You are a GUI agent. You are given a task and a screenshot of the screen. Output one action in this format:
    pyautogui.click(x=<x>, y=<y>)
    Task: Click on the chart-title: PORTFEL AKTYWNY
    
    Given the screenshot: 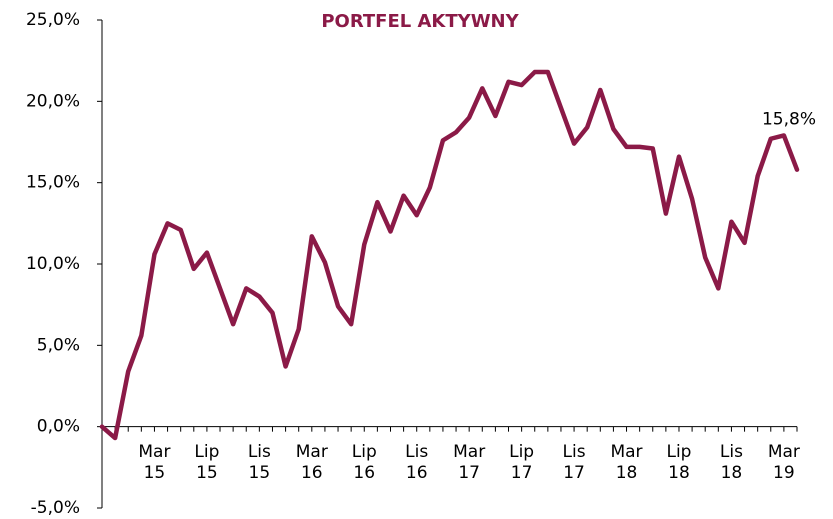 What is the action you would take?
    pyautogui.click(x=420, y=21)
    